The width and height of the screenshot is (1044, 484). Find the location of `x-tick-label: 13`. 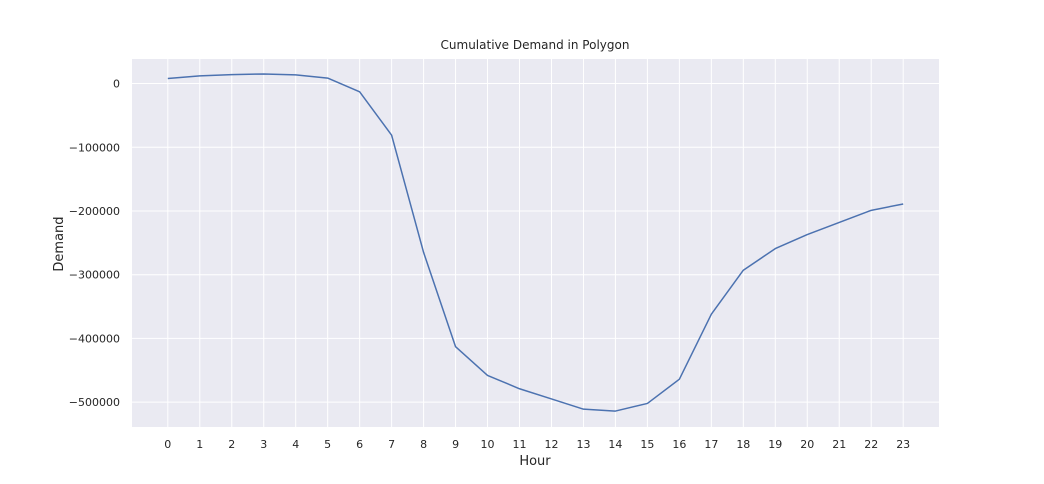

x-tick-label: 13 is located at coordinates (583, 444).